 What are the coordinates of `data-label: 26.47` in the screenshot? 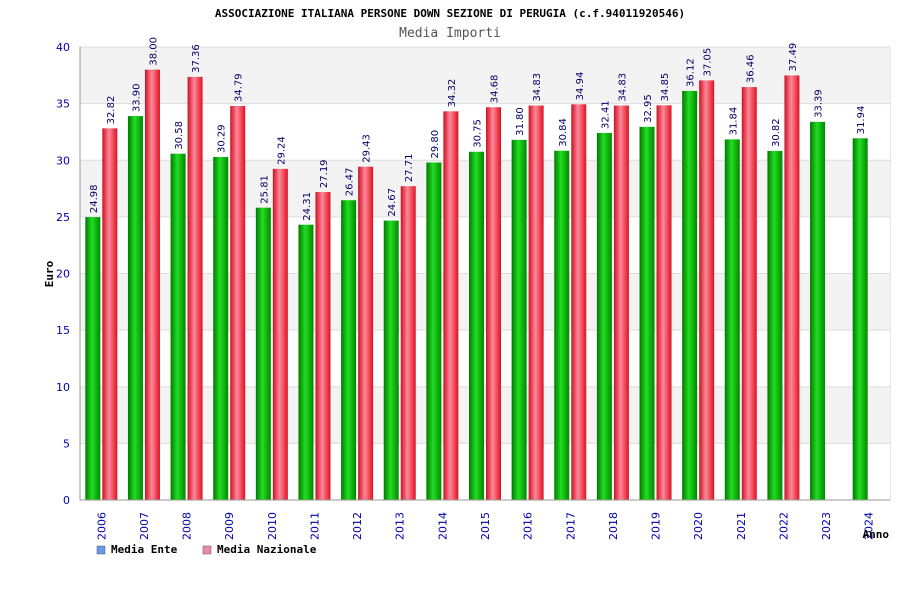 It's located at (350, 182).